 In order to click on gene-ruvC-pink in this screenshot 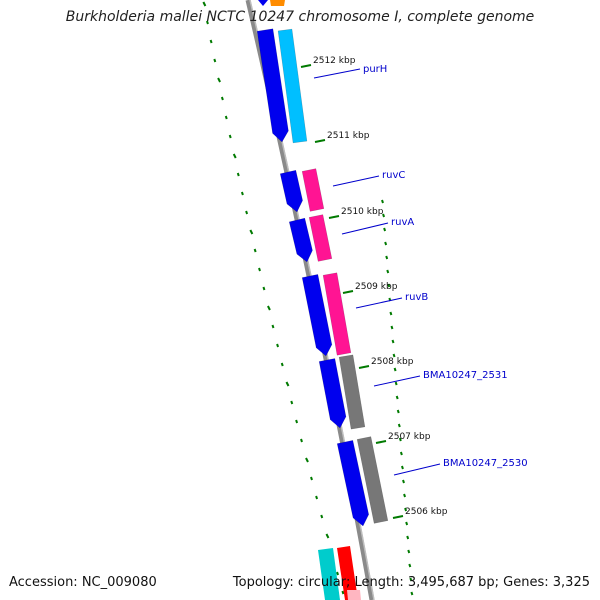, I will do `click(313, 190)`.